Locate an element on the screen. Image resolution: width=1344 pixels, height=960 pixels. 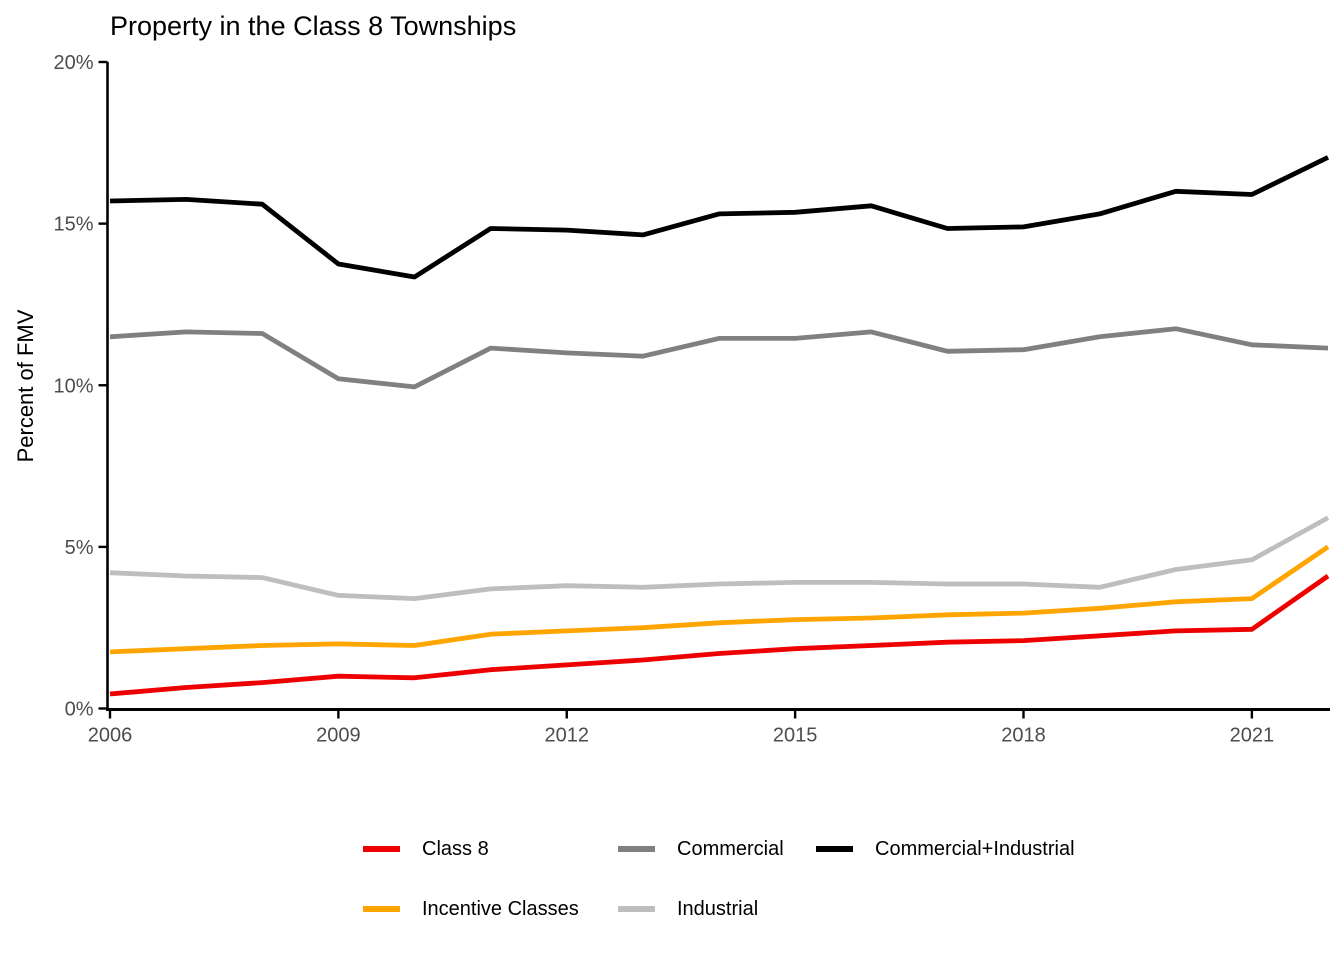
x-axis-tick-label: 2006 is located at coordinates (110, 736).